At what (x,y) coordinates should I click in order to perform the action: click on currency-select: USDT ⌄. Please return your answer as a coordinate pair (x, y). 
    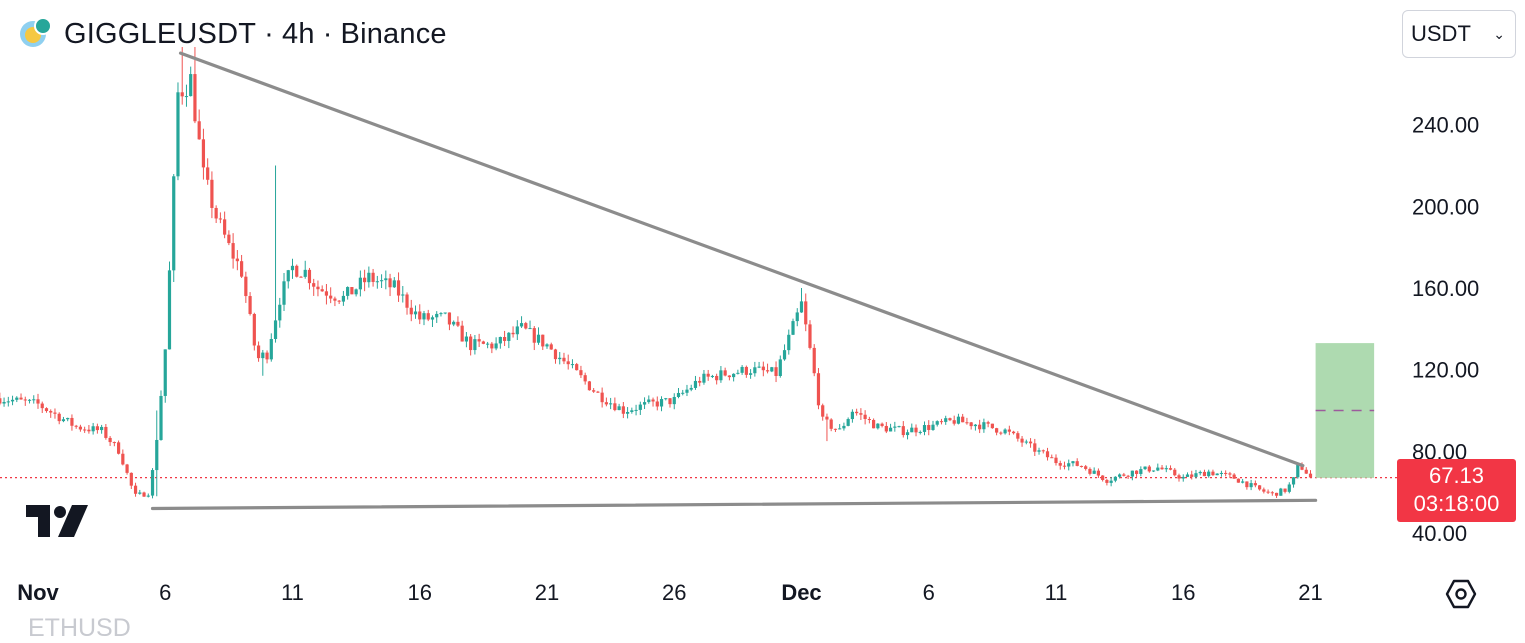
    Looking at the image, I should click on (1459, 34).